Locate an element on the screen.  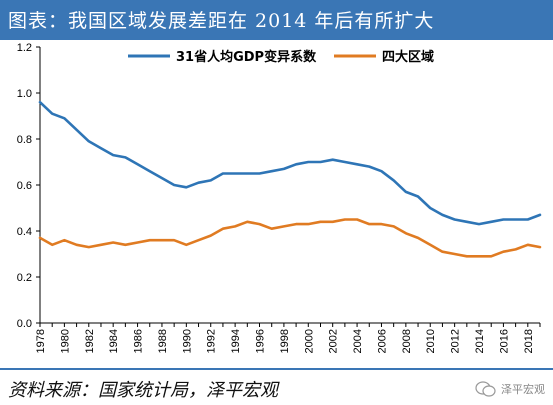
x-tick-label: 2010 is located at coordinates (431, 341).